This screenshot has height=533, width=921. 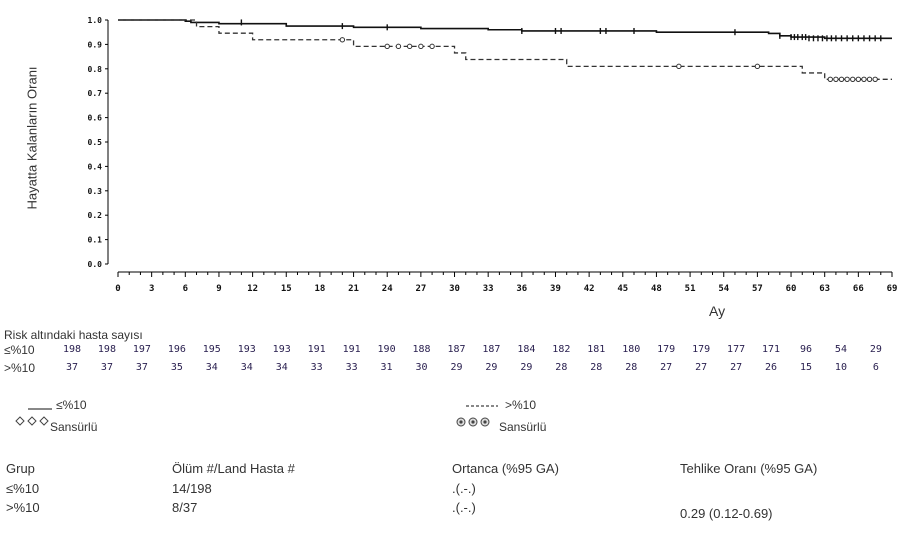 I want to click on x-tick-label: 48, so click(x=656, y=289).